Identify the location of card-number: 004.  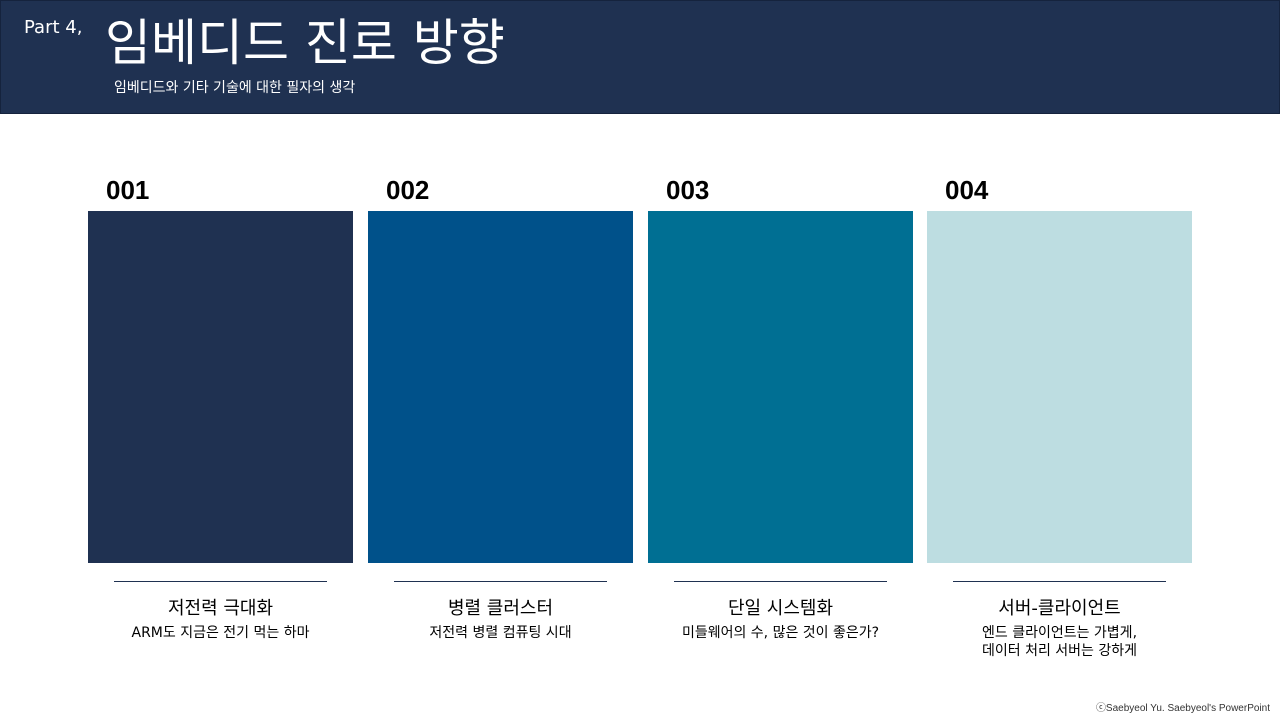
(967, 190).